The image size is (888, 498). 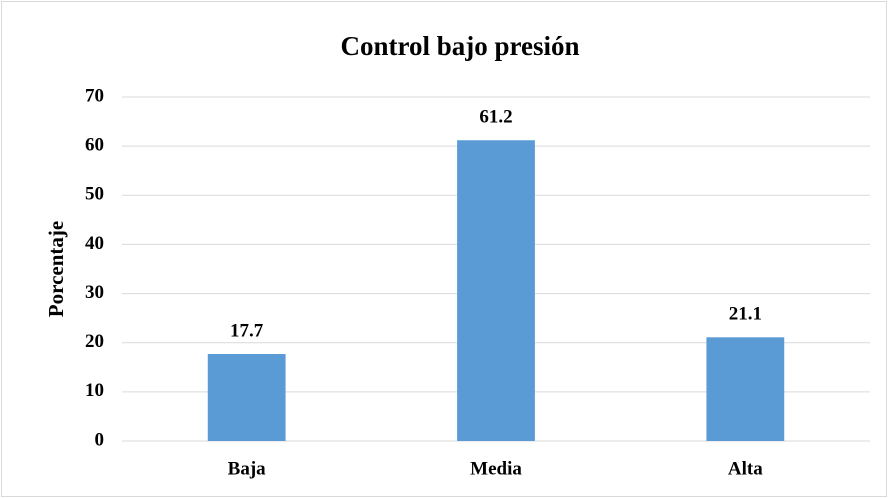 What do you see at coordinates (94, 145) in the screenshot?
I see `y-tick-label: 60` at bounding box center [94, 145].